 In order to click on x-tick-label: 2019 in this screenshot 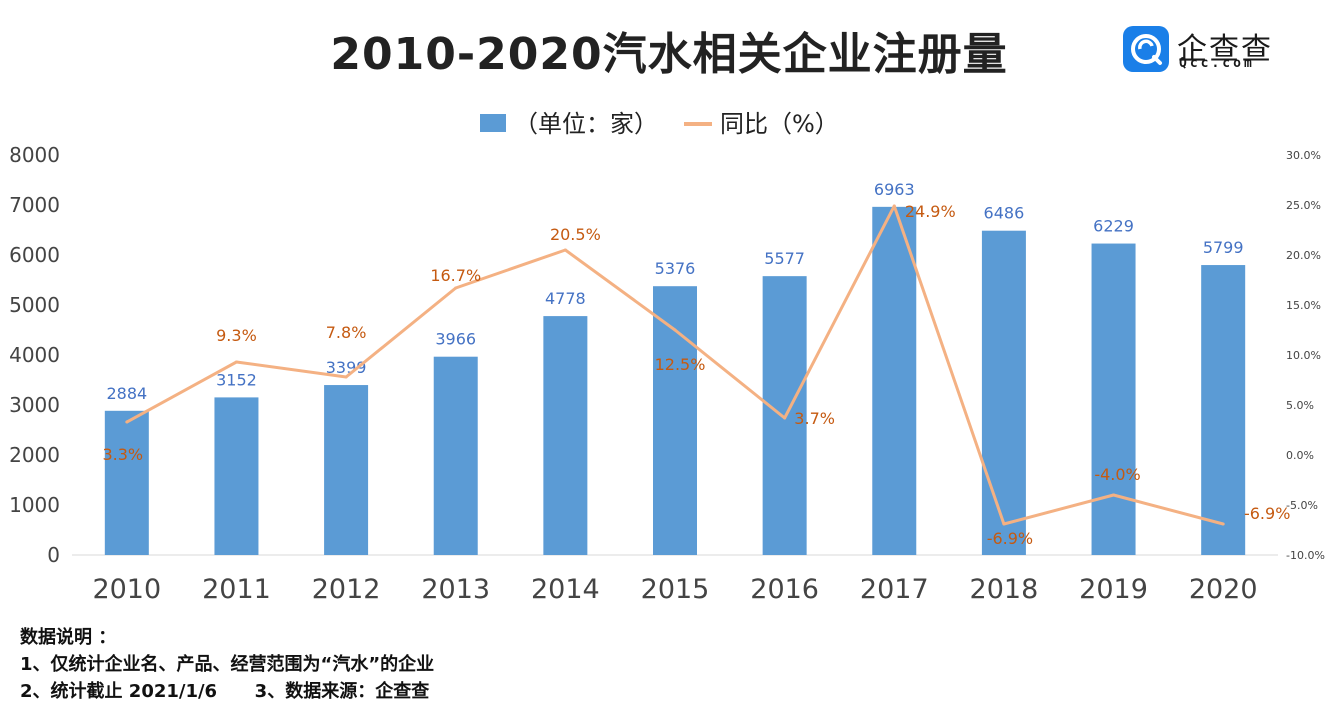, I will do `click(1113, 589)`.